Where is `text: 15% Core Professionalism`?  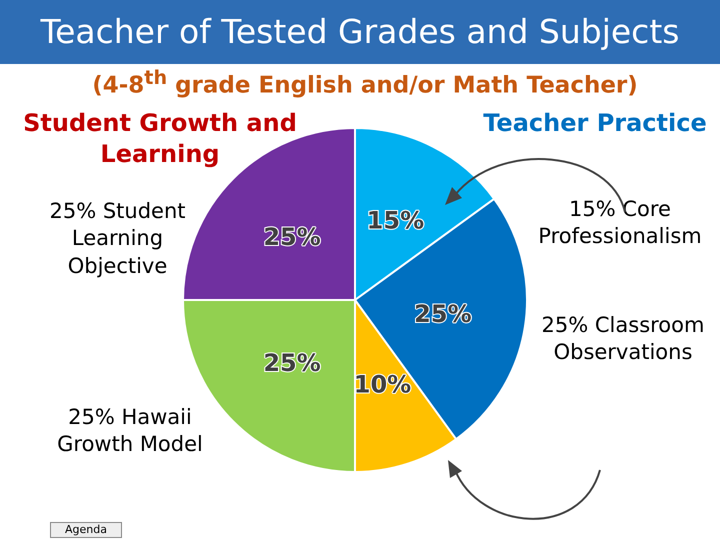 text: 15% Core Professionalism is located at coordinates (620, 223).